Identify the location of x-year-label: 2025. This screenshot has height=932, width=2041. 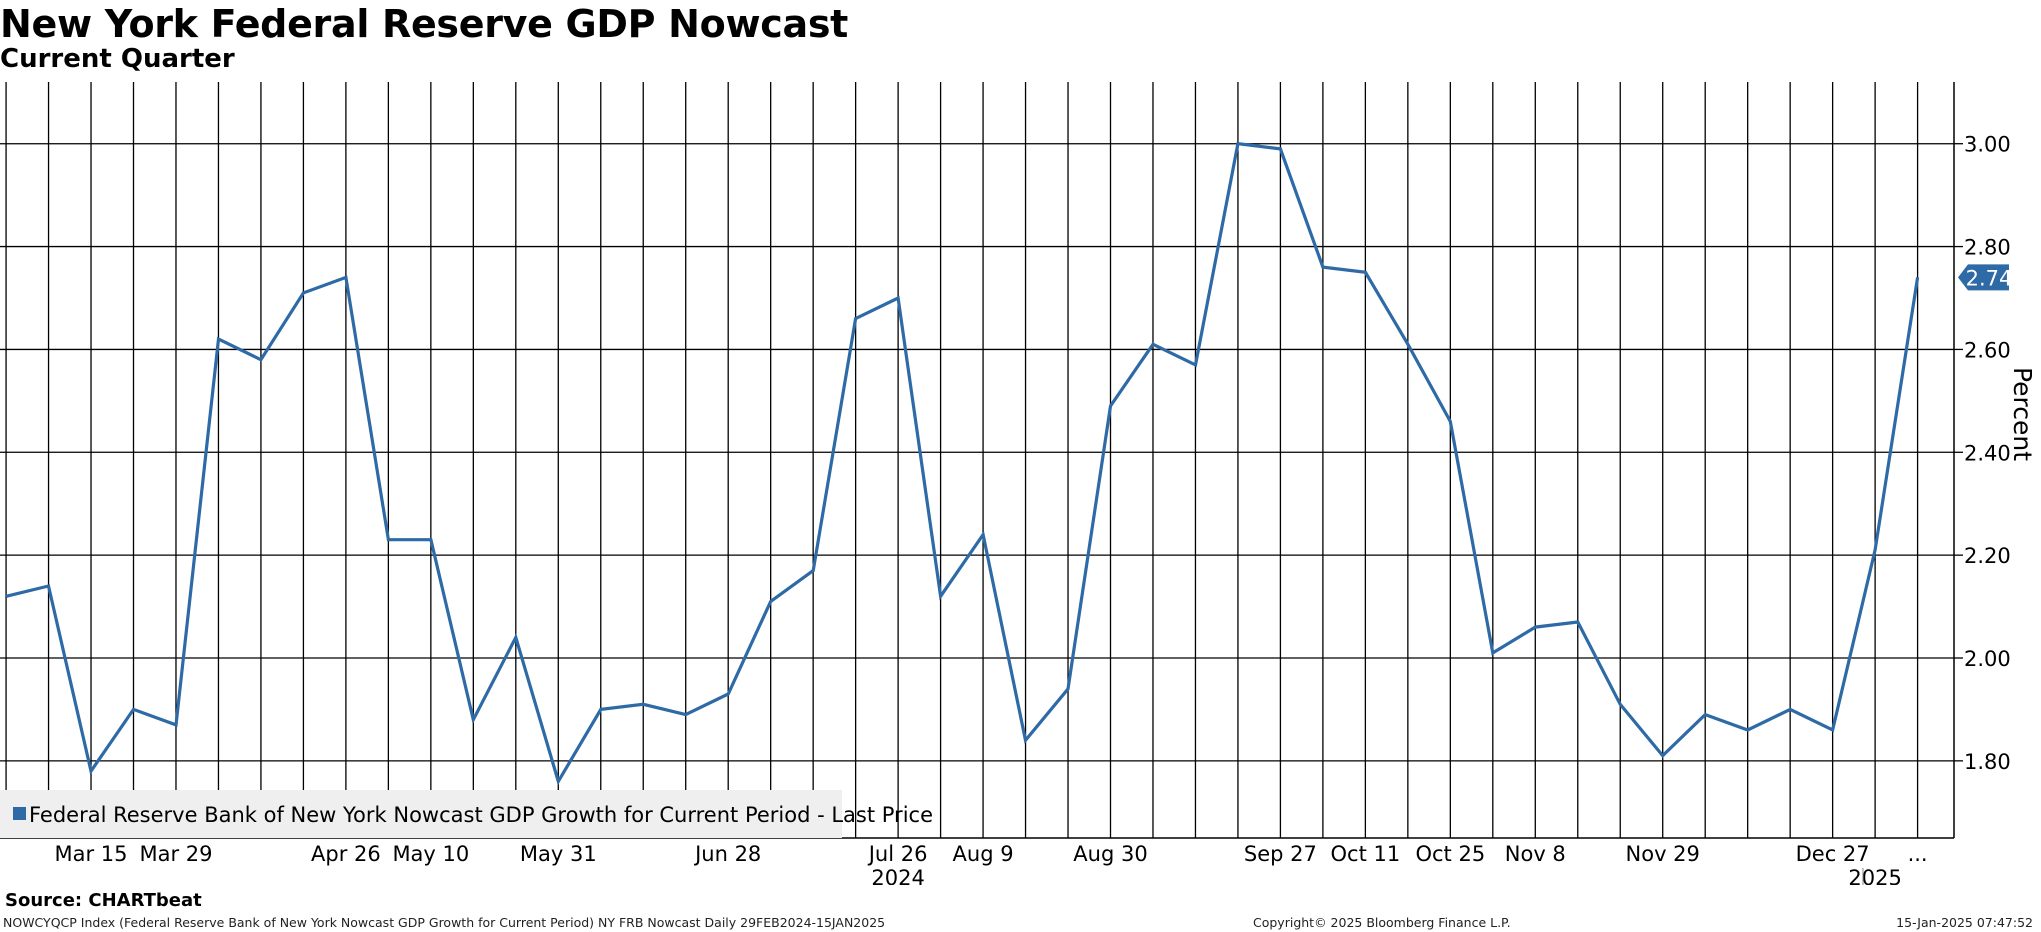
(1874, 875).